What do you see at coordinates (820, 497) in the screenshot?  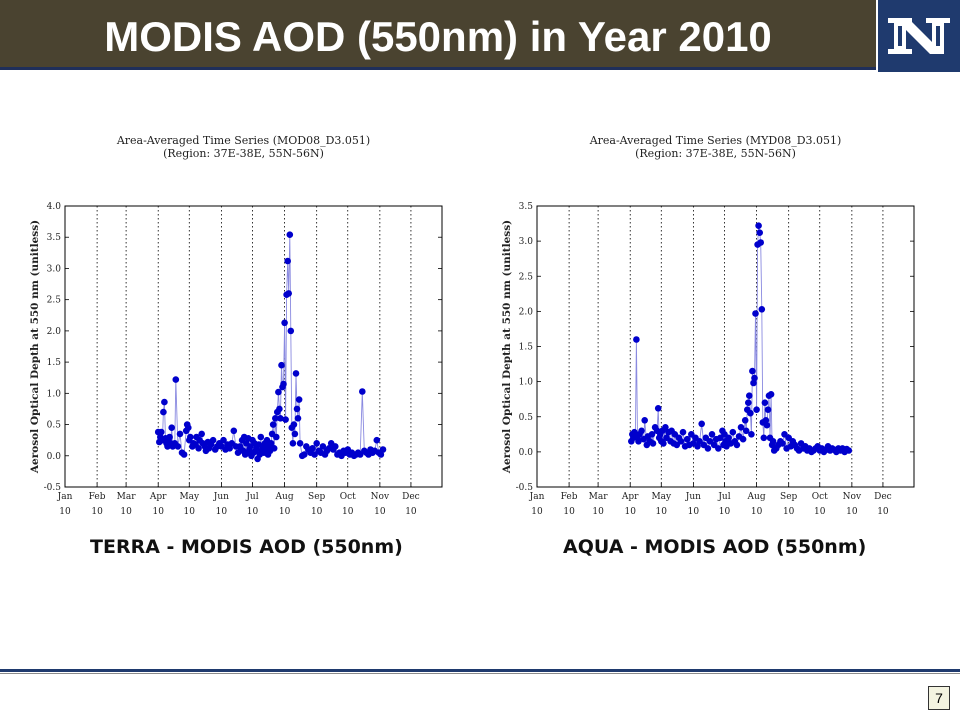 I see `x-tick-label: Oct` at bounding box center [820, 497].